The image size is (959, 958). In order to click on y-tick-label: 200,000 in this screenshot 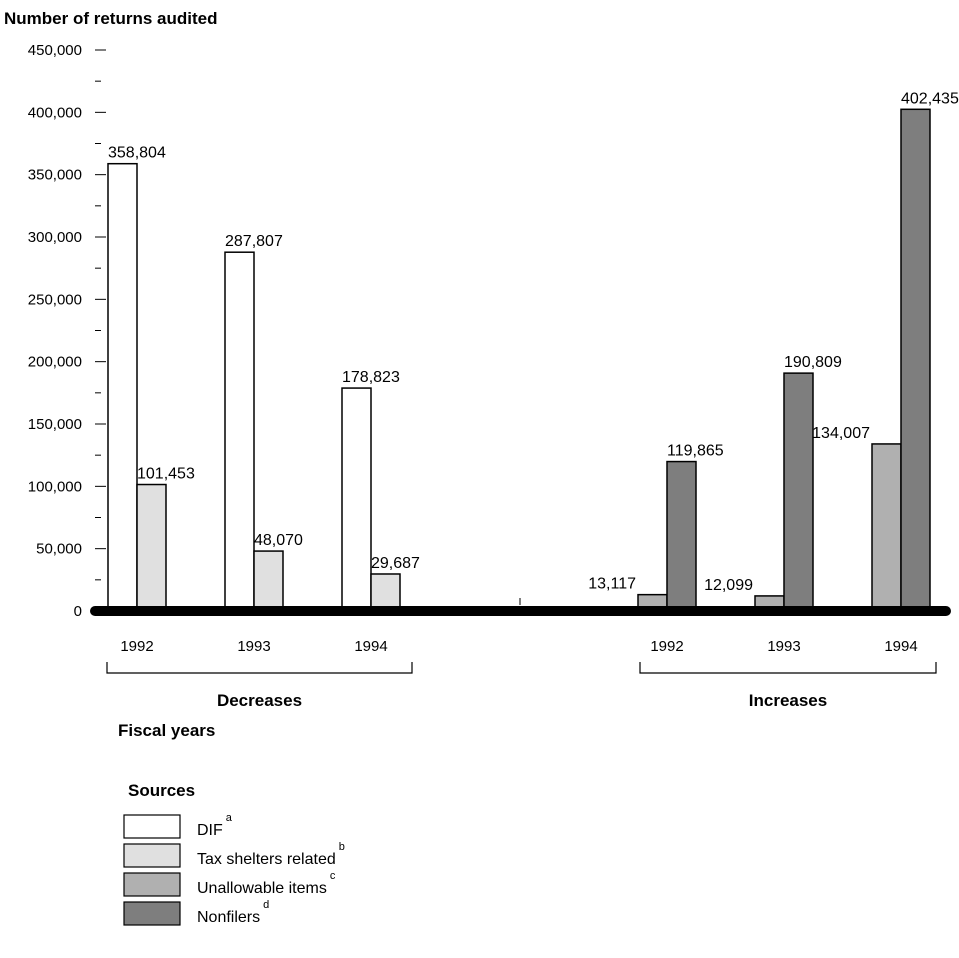, I will do `click(55, 362)`.